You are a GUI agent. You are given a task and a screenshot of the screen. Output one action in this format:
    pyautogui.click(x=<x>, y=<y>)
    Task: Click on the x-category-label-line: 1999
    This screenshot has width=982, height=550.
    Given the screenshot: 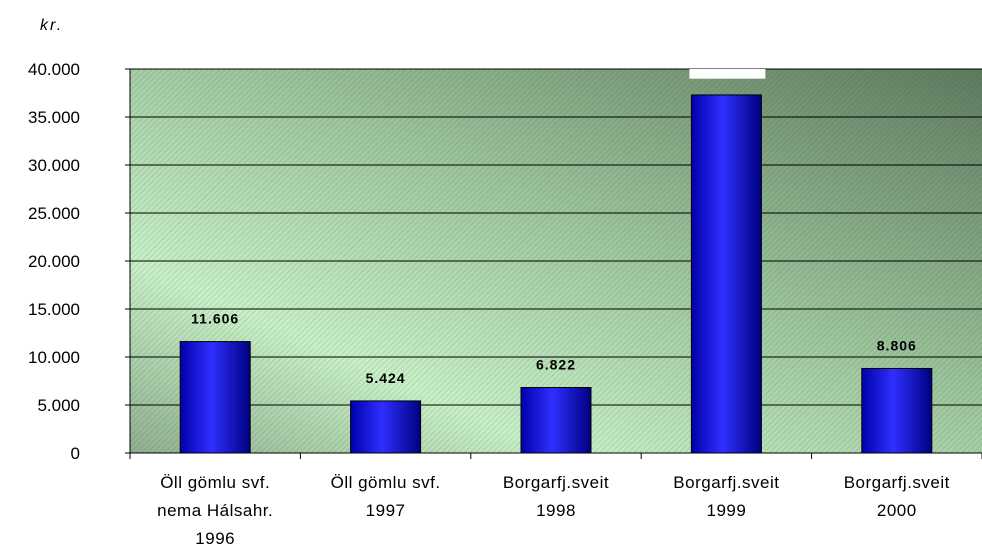 What is the action you would take?
    pyautogui.click(x=726, y=510)
    